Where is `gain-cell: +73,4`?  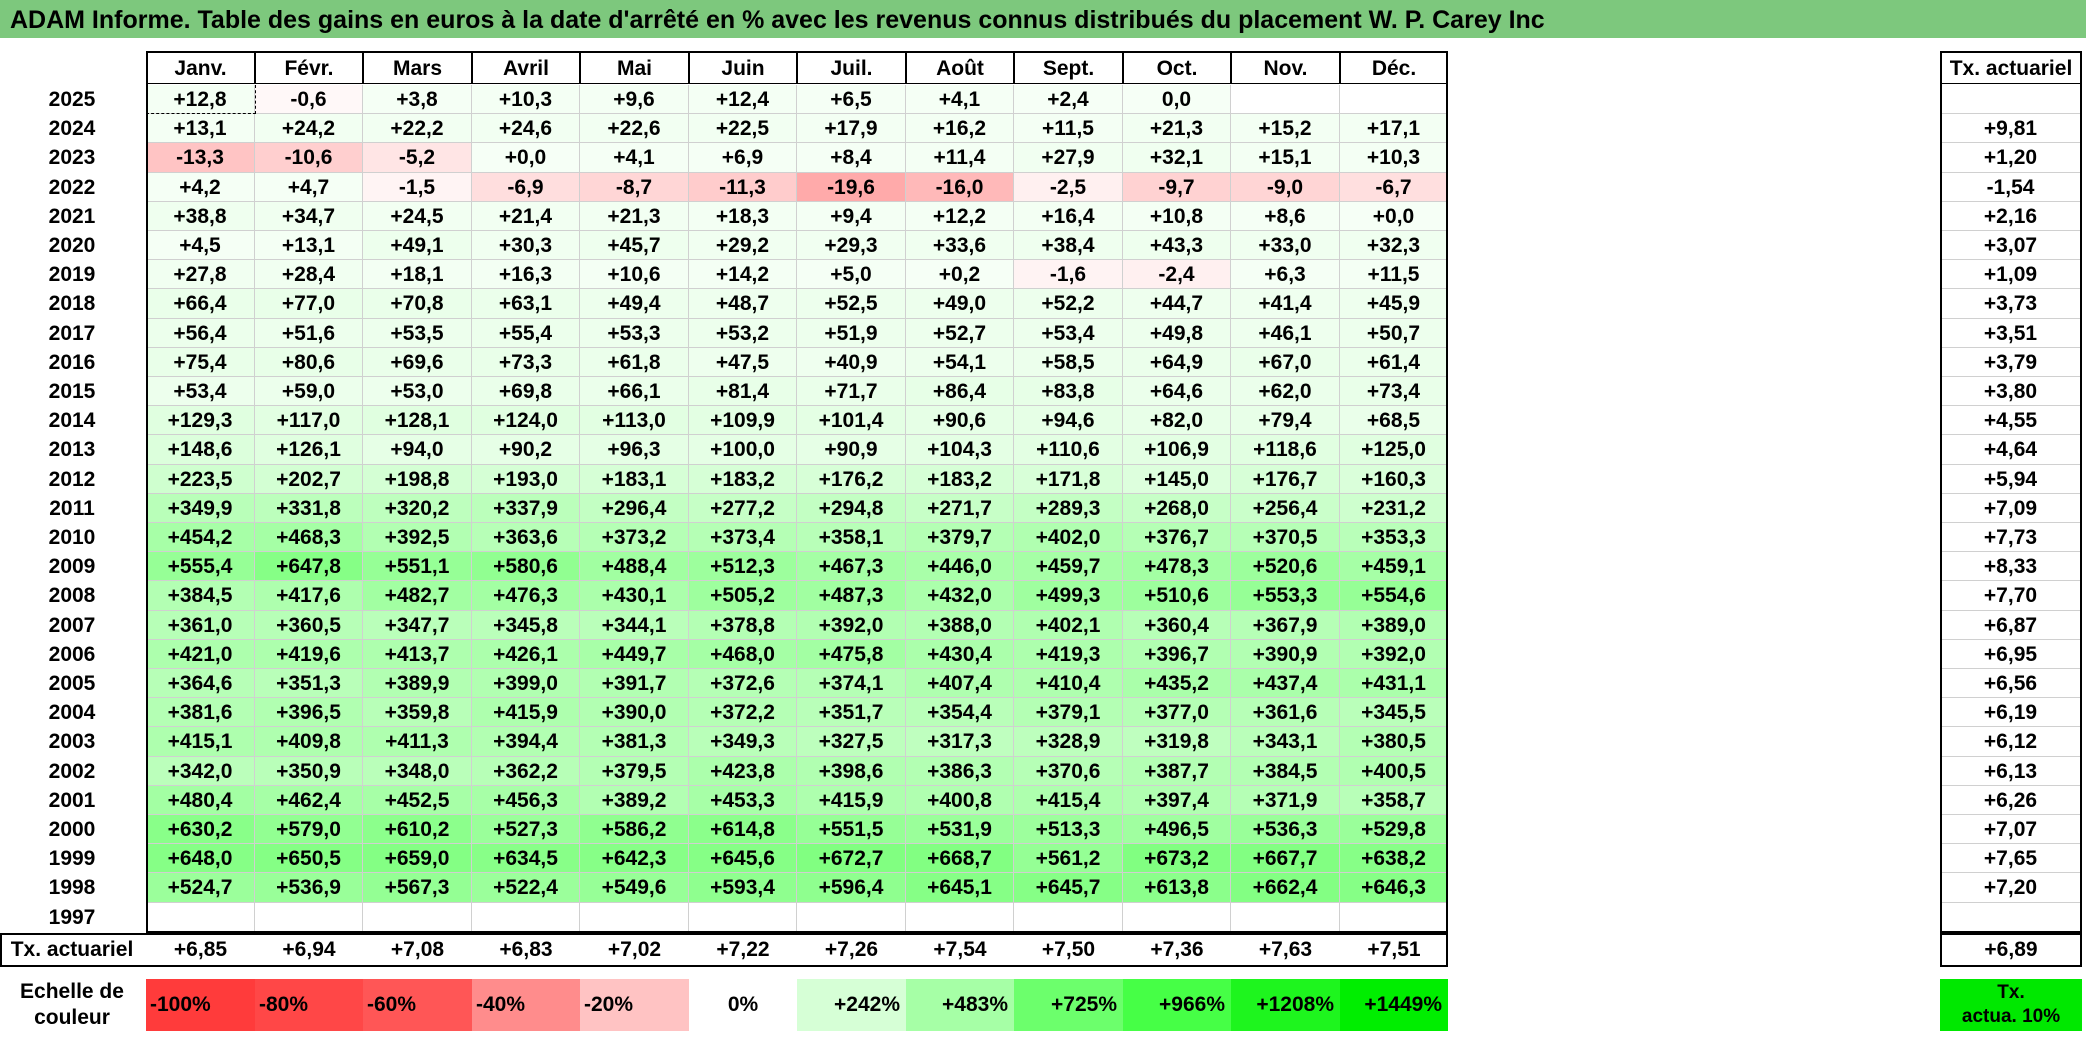
gain-cell: +73,4 is located at coordinates (1394, 391).